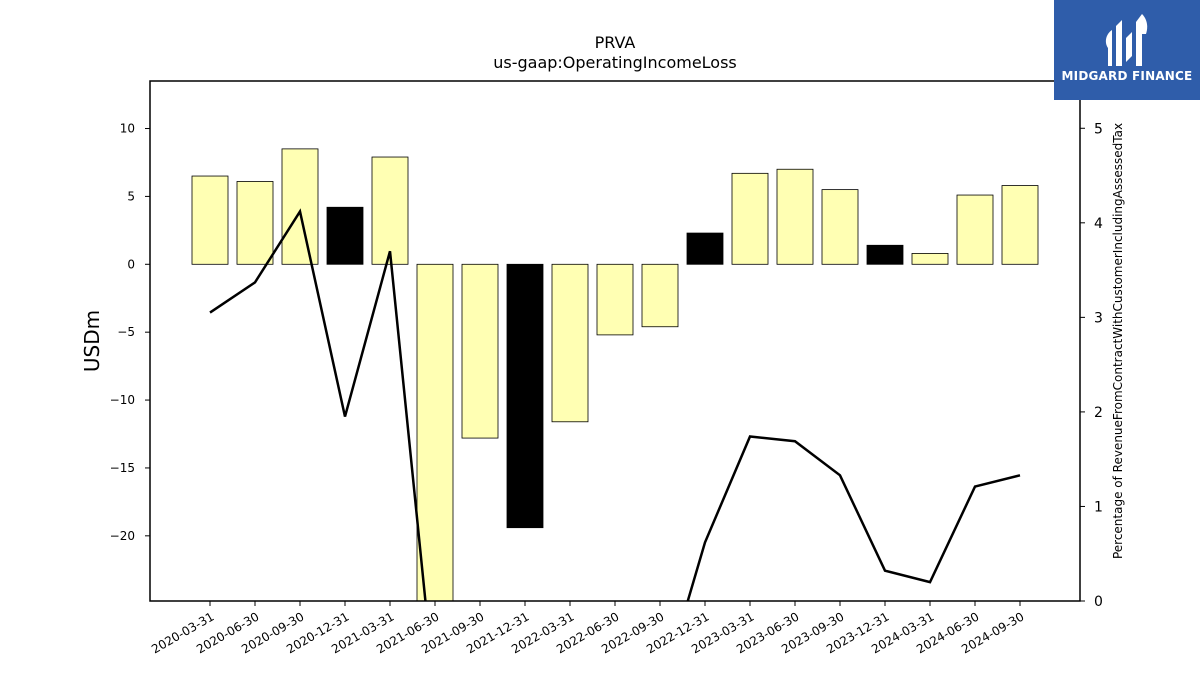 The width and height of the screenshot is (1200, 675). What do you see at coordinates (1098, 224) in the screenshot?
I see `right-tick-label: 4` at bounding box center [1098, 224].